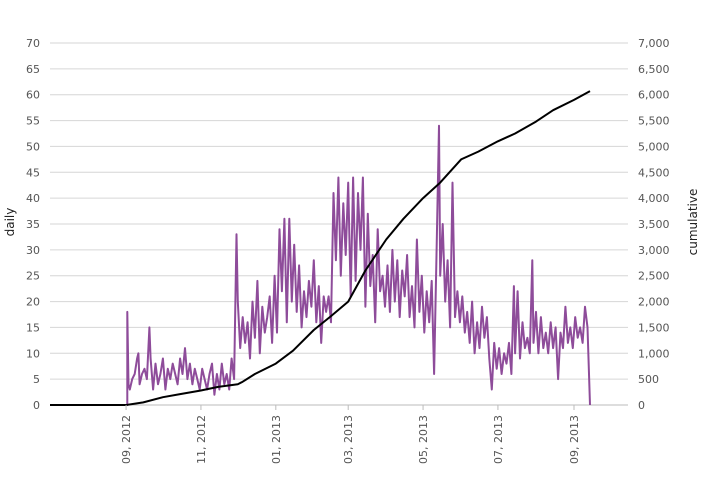 The image size is (715, 494). Describe the element at coordinates (33, 353) in the screenshot. I see `y-left-tick-label: 10` at that location.